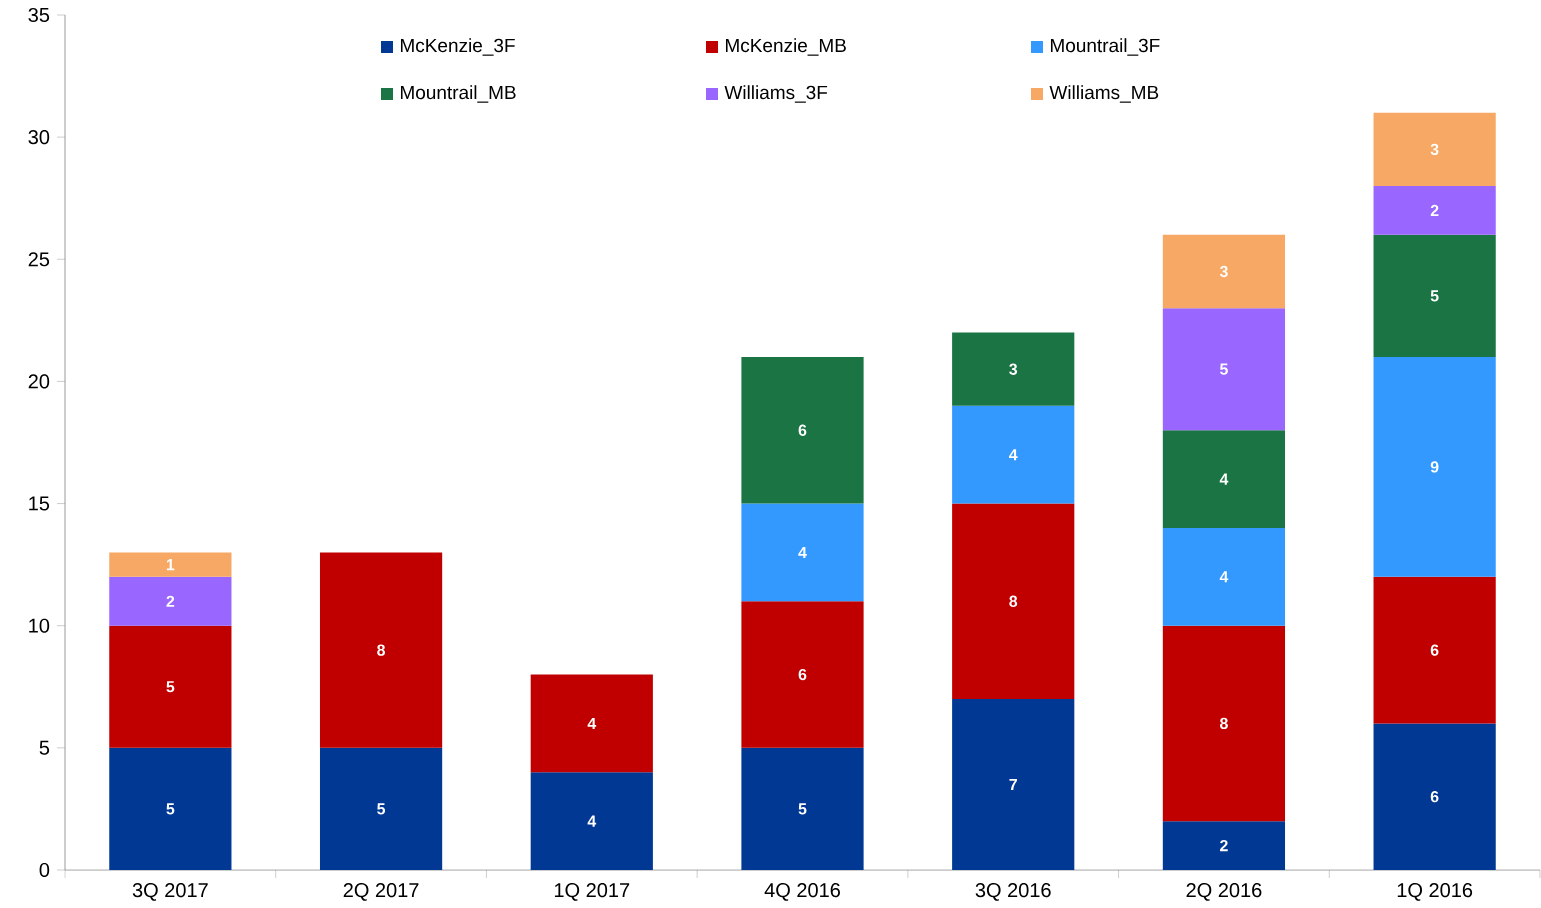 The image size is (1541, 908). Describe the element at coordinates (44, 870) in the screenshot. I see `y-tick-label: 0` at that location.